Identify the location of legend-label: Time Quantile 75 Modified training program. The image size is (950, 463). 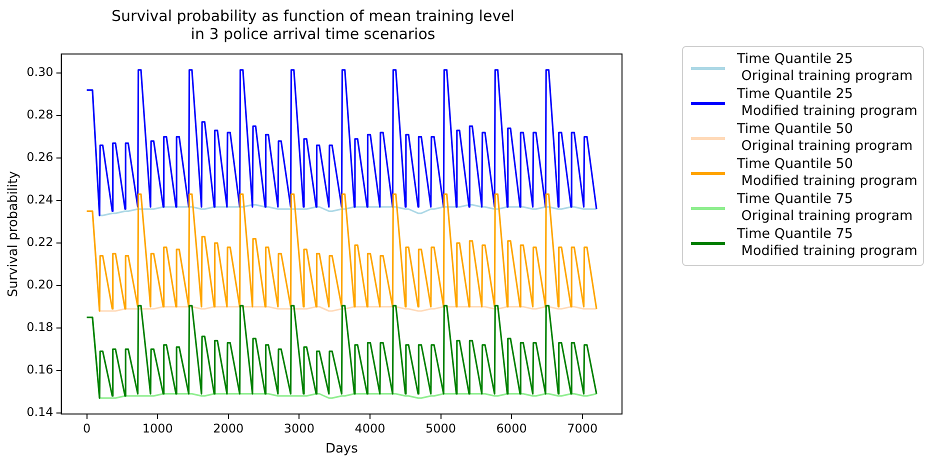
(827, 243).